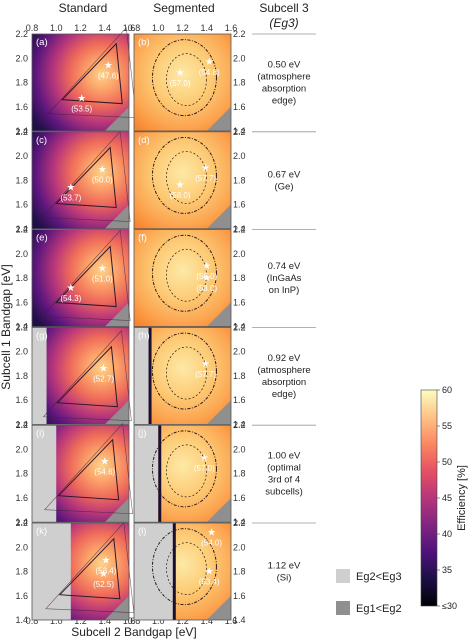 This screenshot has width=474, height=640. What do you see at coordinates (284, 101) in the screenshot?
I see `subcell3-caption-line: edge)` at bounding box center [284, 101].